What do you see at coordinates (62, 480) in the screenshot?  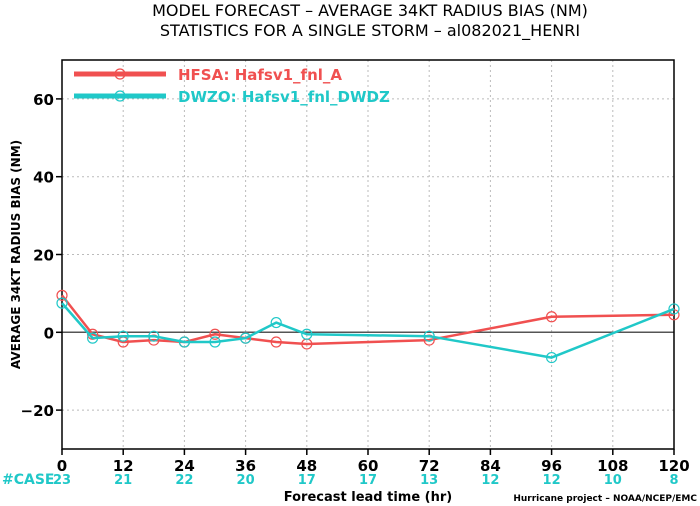 I see `case-count: 23` at bounding box center [62, 480].